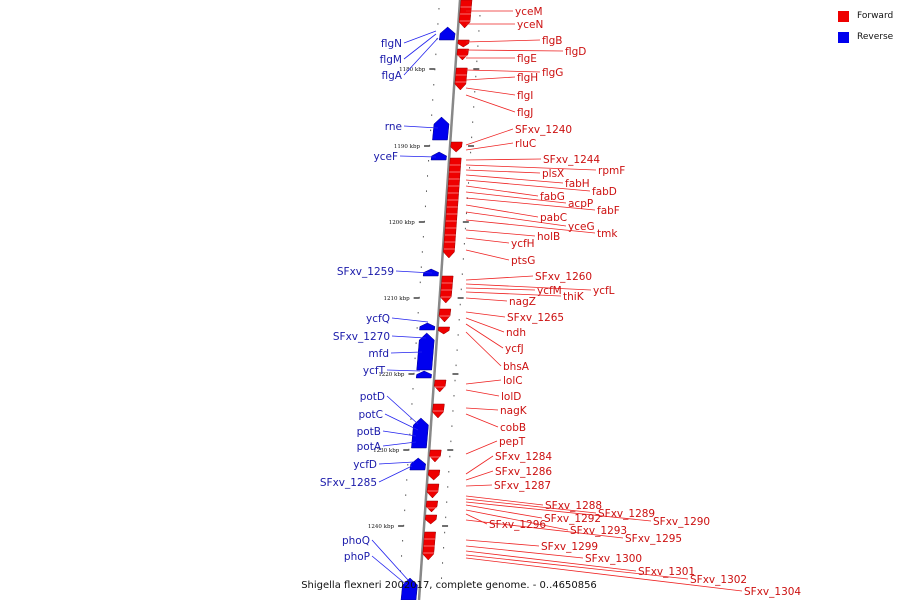 This screenshot has height=600, width=900. I want to click on gene-label-sfxv-1293: SFxv_1293, so click(598, 531).